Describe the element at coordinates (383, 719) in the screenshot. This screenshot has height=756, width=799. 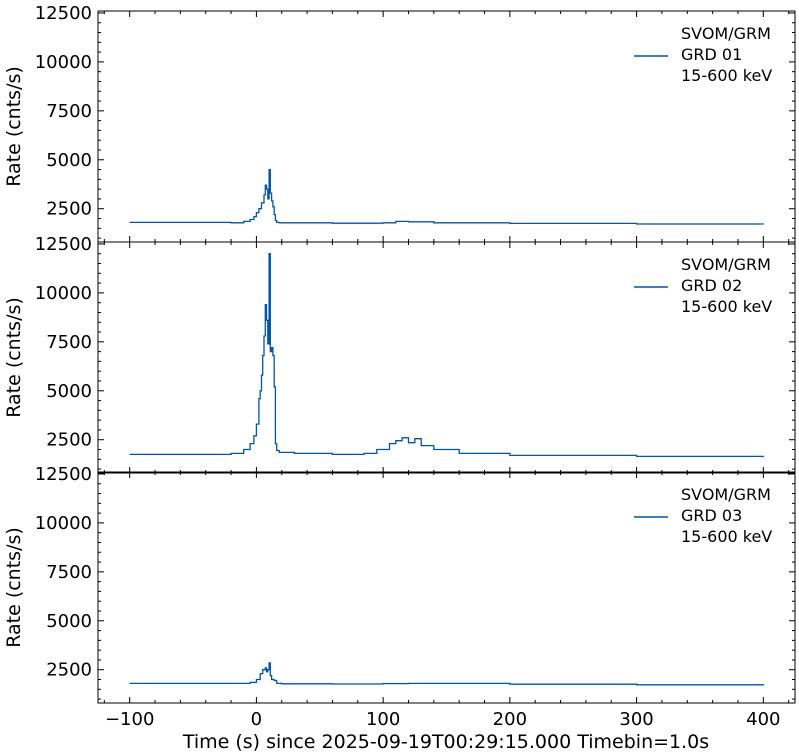
I see `x-tick-label: 100` at that location.